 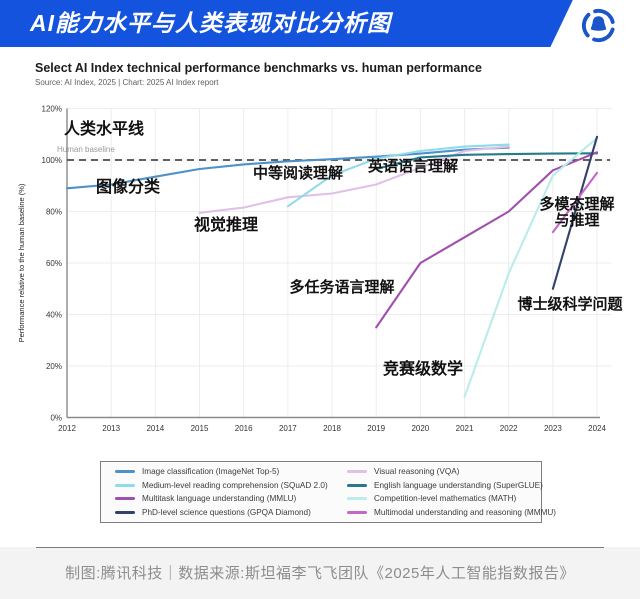 I want to click on footer-credit: 制图:腾讯科技｜数据来源:斯坦福李飞飞团队《2025年人工智能指数报告》, so click(x=320, y=573).